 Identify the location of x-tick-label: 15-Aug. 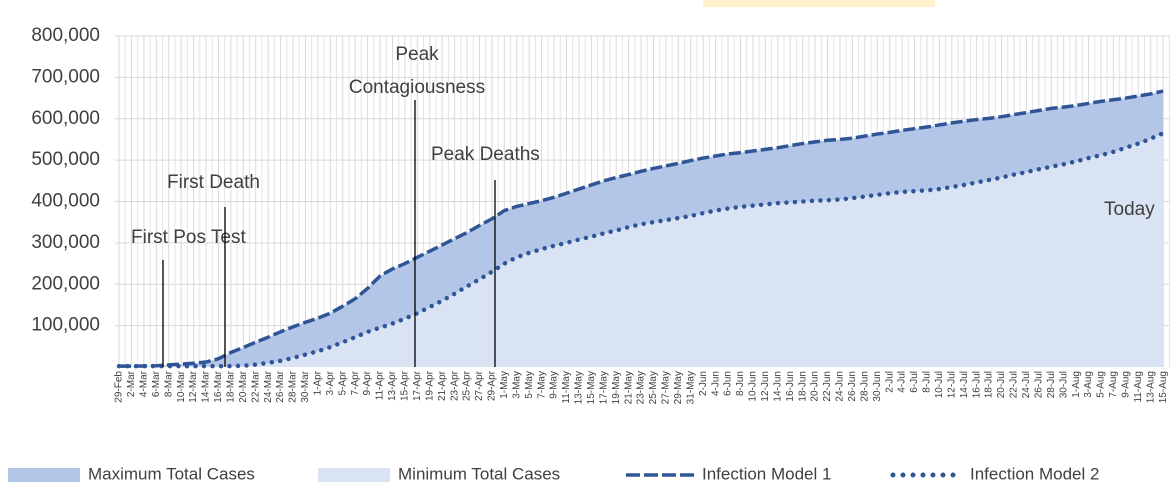
(1163, 387).